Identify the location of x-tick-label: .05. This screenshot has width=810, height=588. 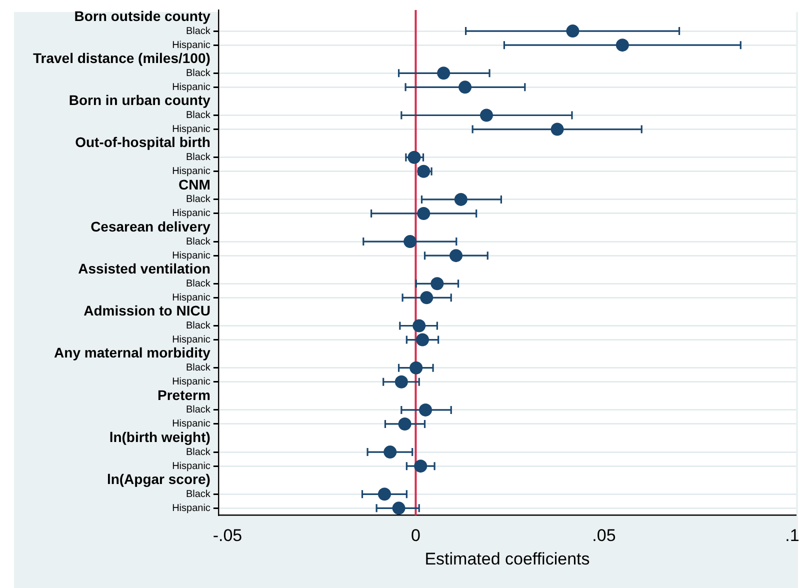
(604, 536).